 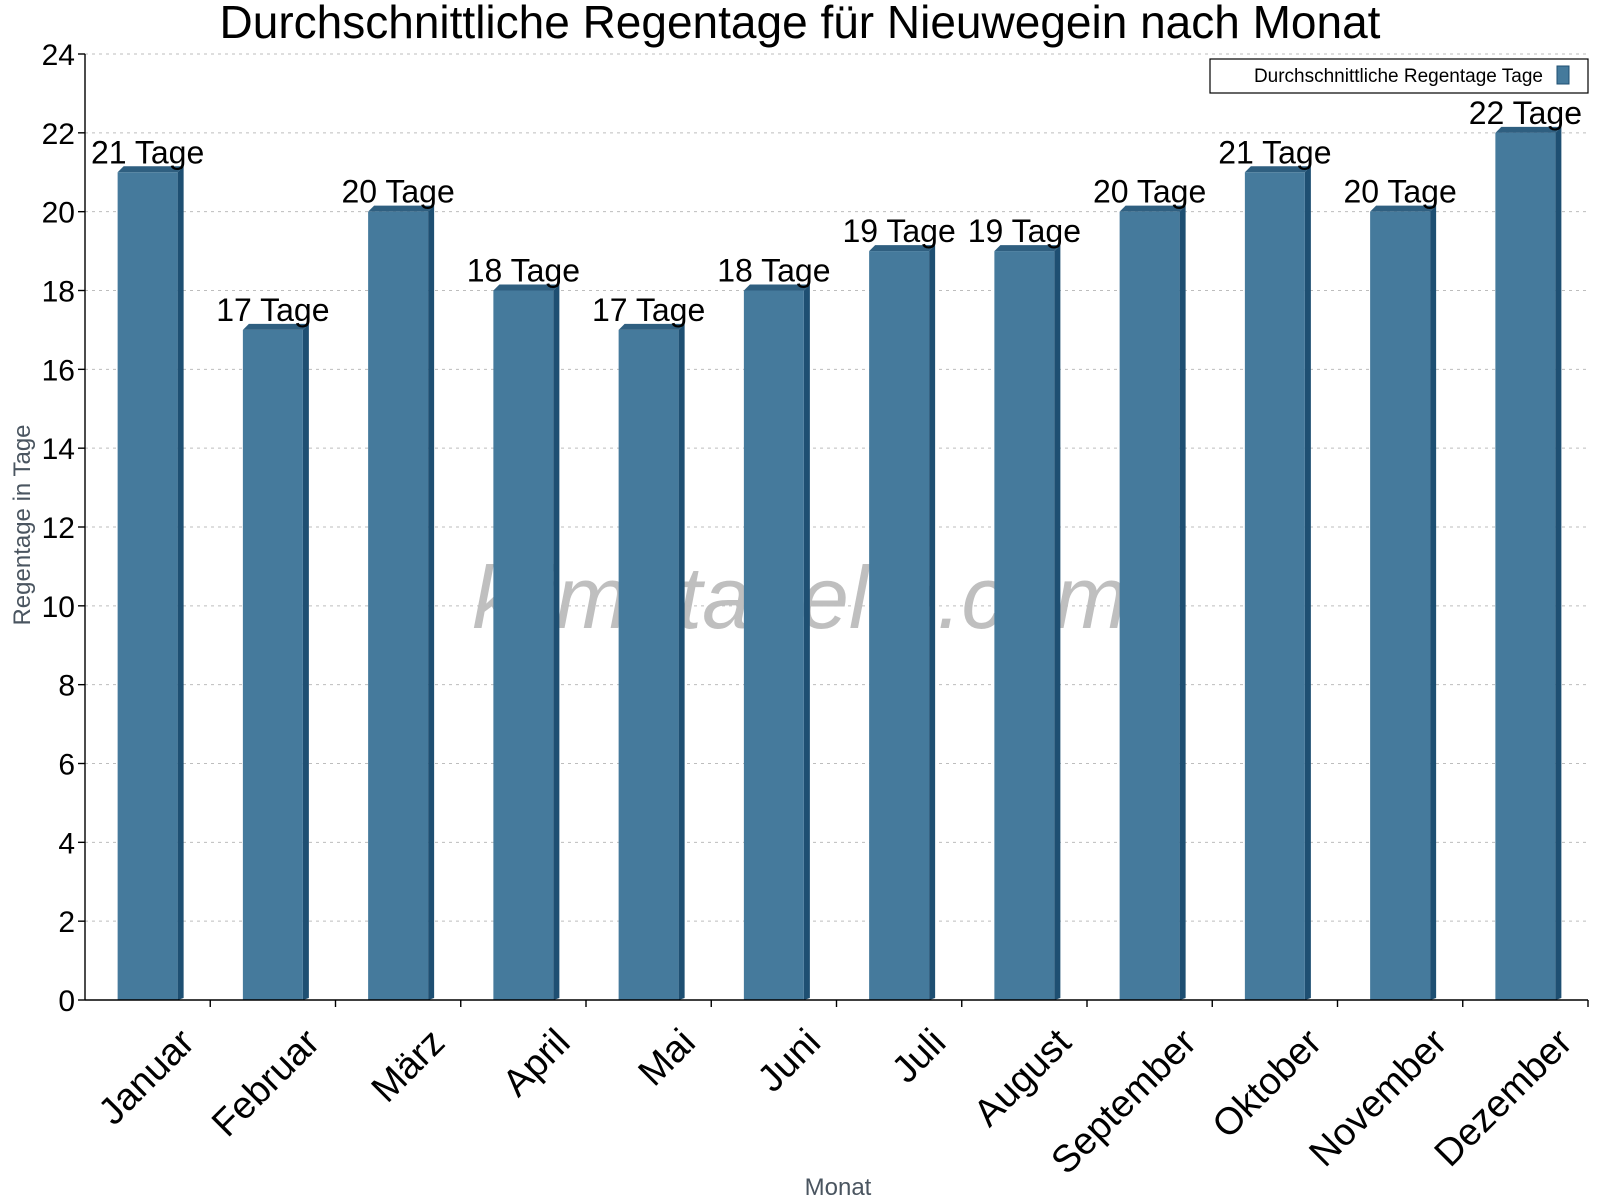 I want to click on y-tick-label: 6, so click(x=66, y=765).